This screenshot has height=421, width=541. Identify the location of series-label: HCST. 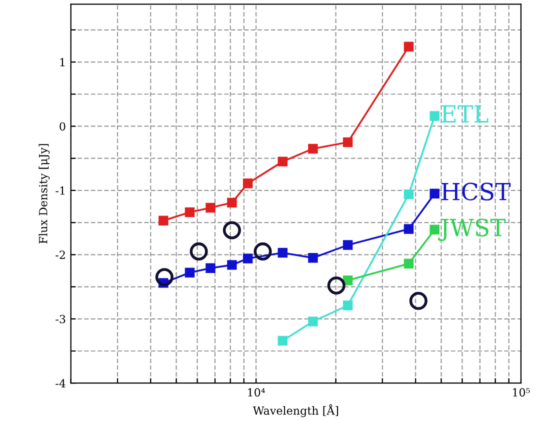
(476, 191).